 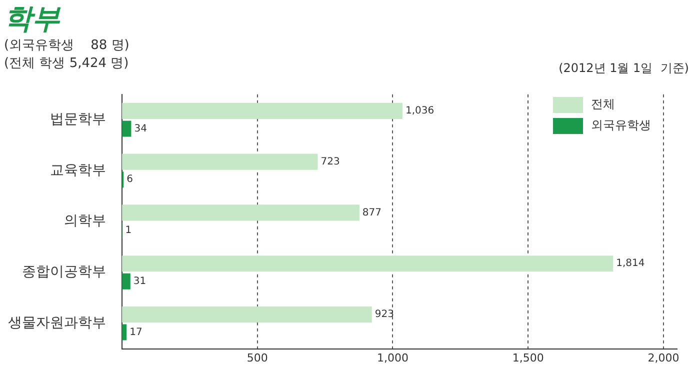 What do you see at coordinates (78, 170) in the screenshot?
I see `y-tick-label: 교육학부` at bounding box center [78, 170].